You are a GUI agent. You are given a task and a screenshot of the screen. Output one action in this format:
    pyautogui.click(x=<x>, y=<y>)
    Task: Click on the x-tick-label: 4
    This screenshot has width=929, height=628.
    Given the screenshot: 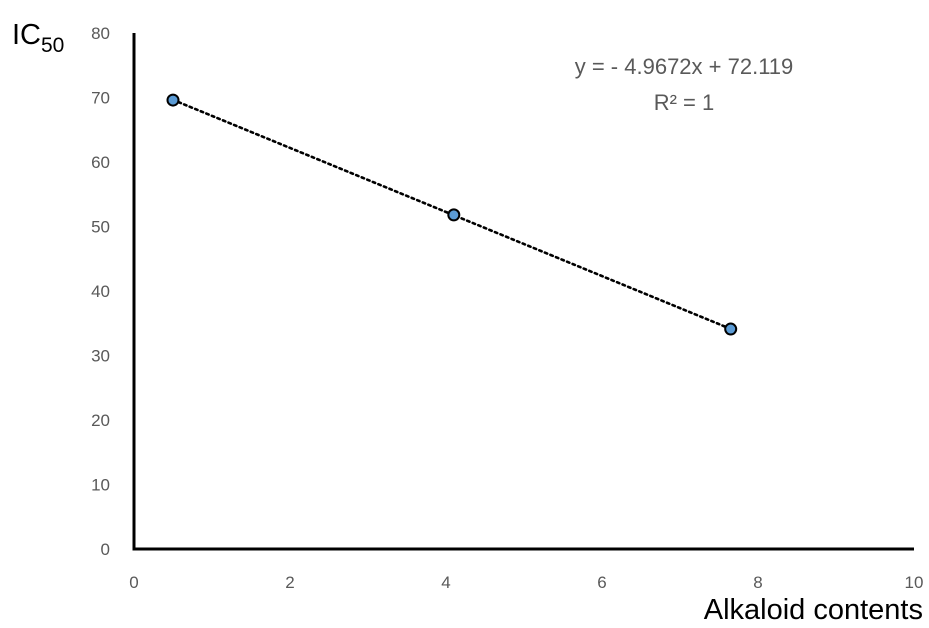 What is the action you would take?
    pyautogui.click(x=445, y=582)
    